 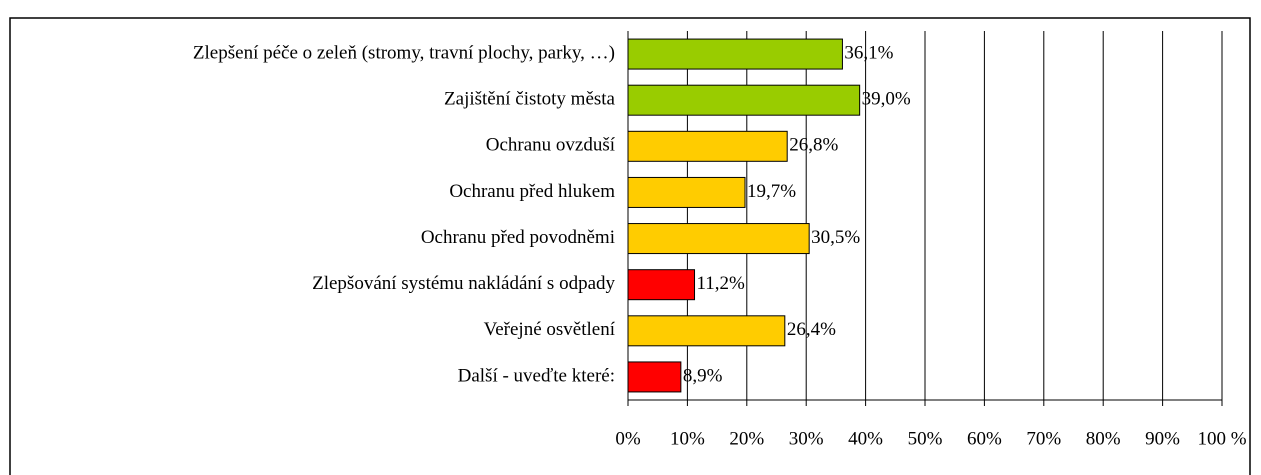 What do you see at coordinates (1162, 438) in the screenshot?
I see `x-tick-label: 90%` at bounding box center [1162, 438].